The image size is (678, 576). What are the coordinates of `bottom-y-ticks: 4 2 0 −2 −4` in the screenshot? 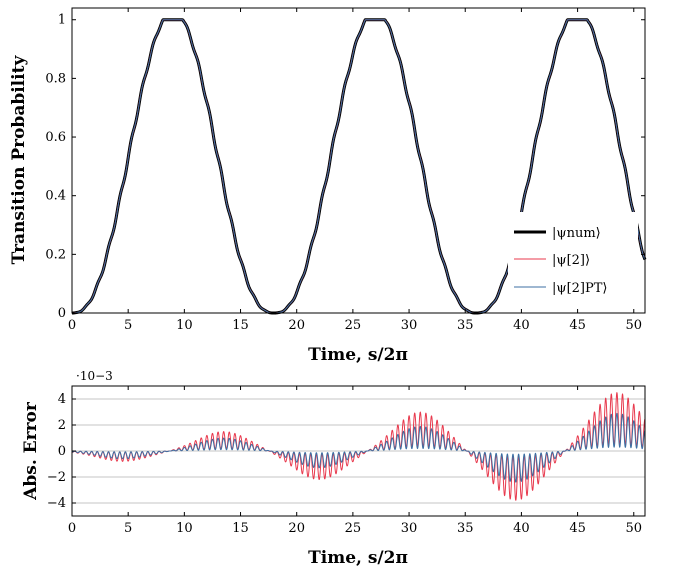 It's located at (61, 451).